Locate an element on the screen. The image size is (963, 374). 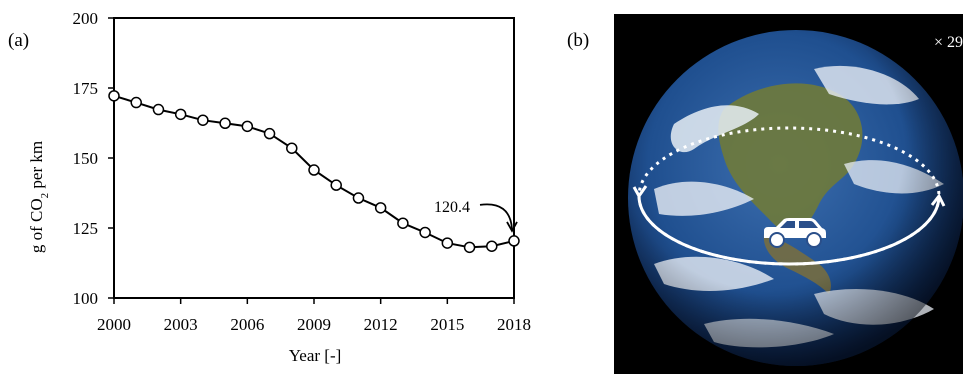
x-tick-label: 2003 is located at coordinates (181, 324).